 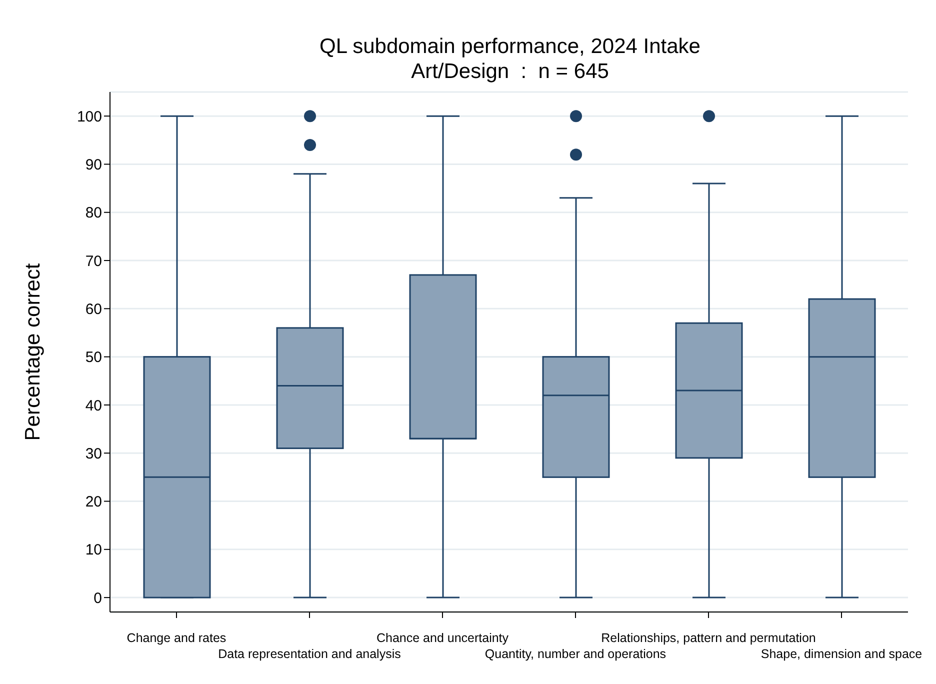 I want to click on x-tick-label: Change and rates, so click(x=176, y=638).